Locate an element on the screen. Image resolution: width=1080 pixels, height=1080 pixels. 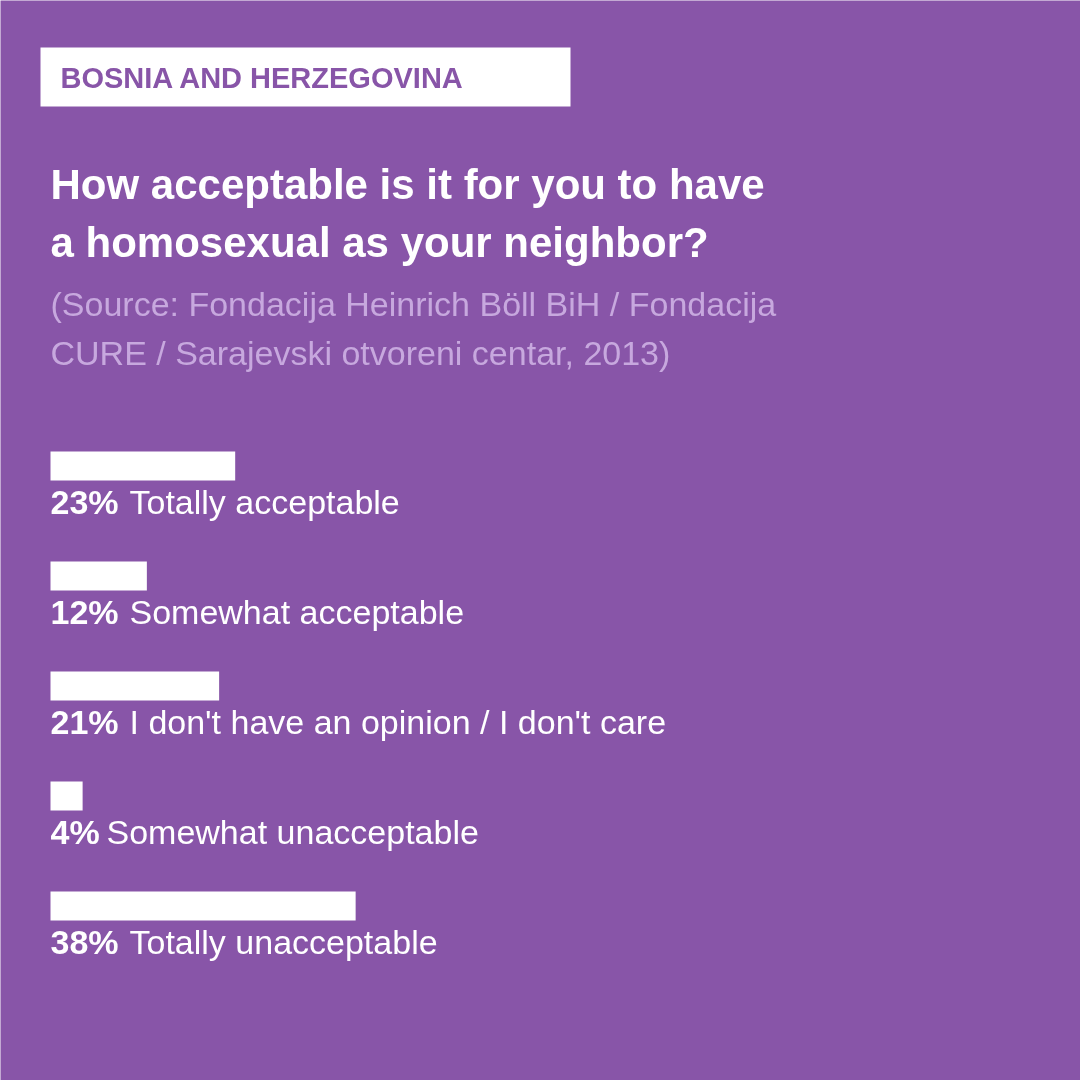
data-label: 23% is located at coordinates (84, 501).